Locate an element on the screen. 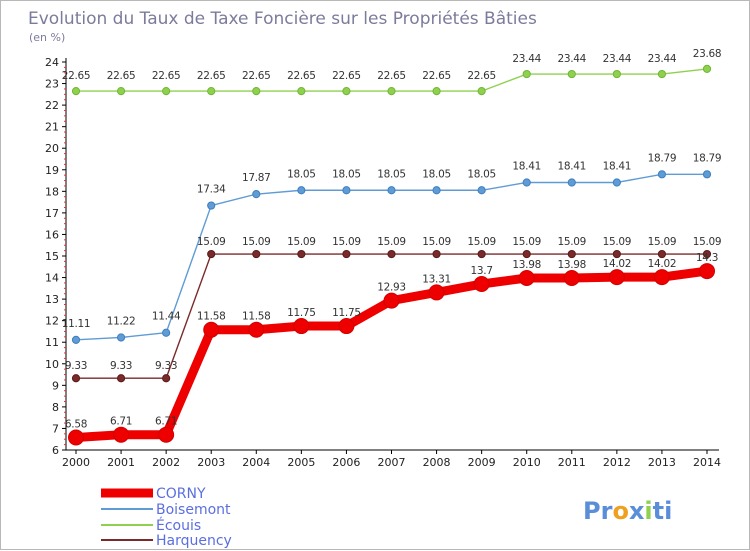  x-tick-label: 2002 is located at coordinates (166, 462).